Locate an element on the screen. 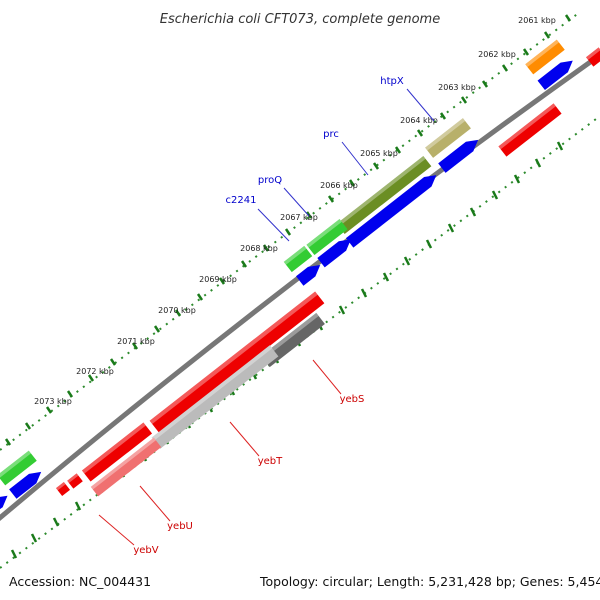 The width and height of the screenshot is (600, 600). gene-feature-yebT-highlight is located at coordinates (233, 358).